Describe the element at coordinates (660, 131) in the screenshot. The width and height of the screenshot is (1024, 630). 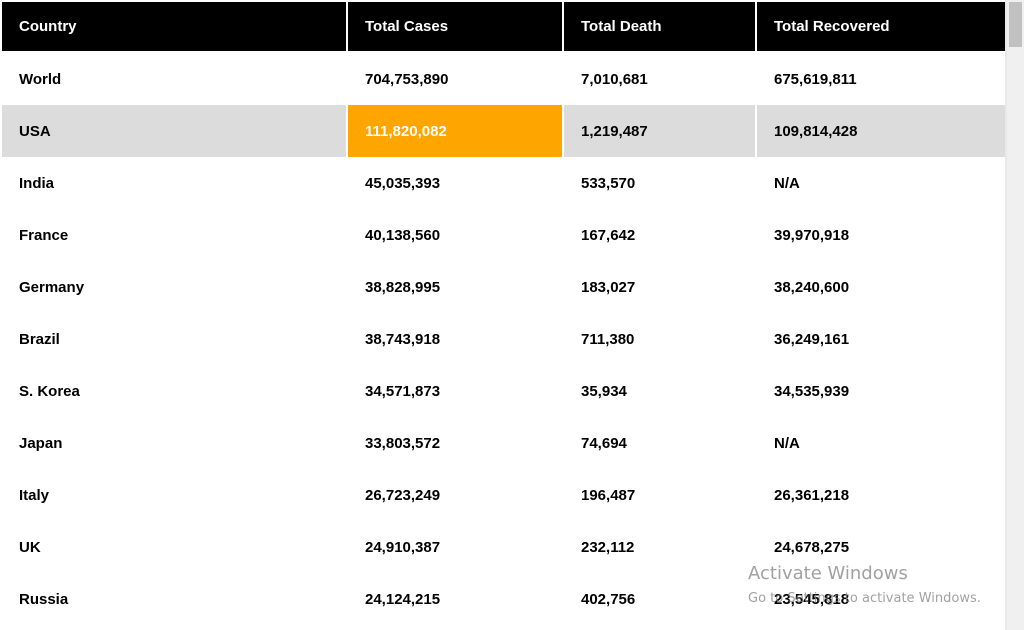
I see `total-death-cell: 1,219,487` at that location.